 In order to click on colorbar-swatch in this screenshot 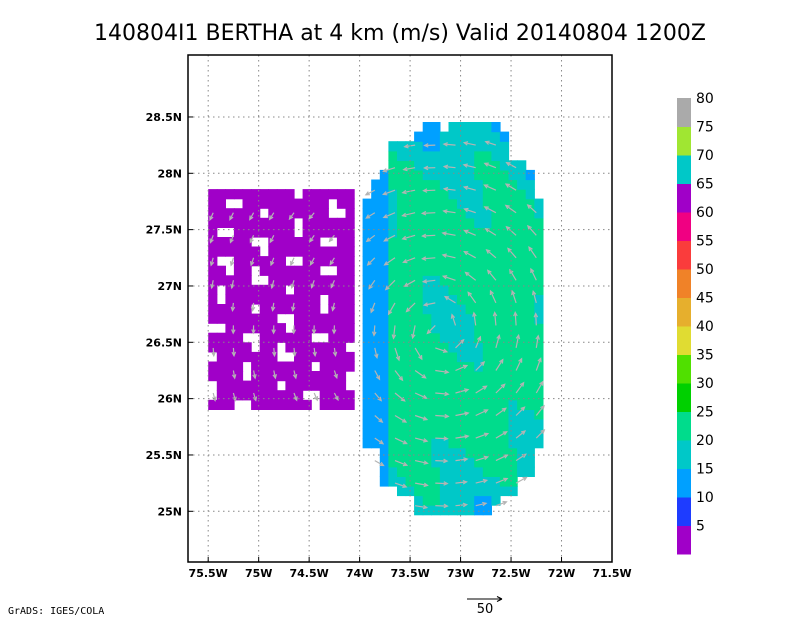, I will do `click(684, 198)`.